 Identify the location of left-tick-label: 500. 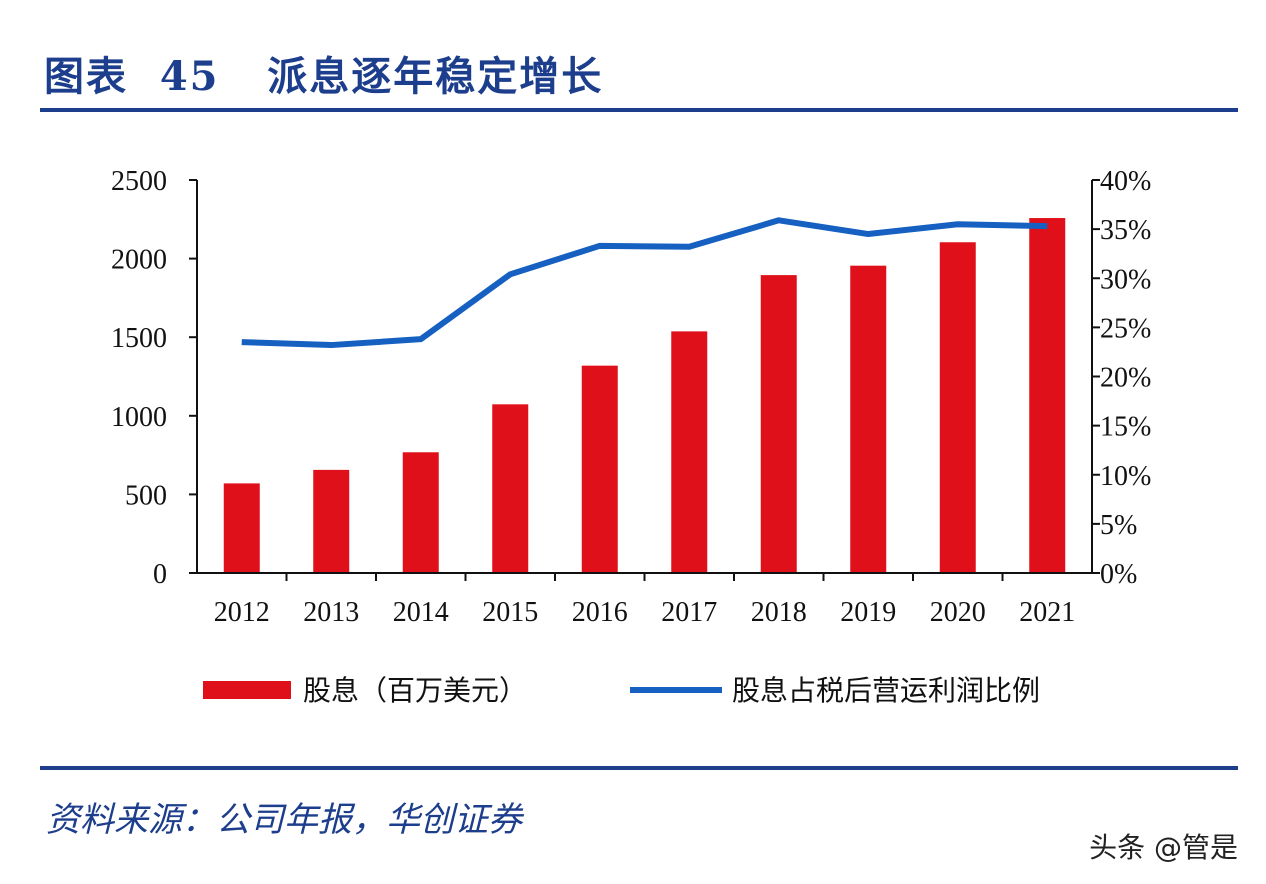
(146, 495).